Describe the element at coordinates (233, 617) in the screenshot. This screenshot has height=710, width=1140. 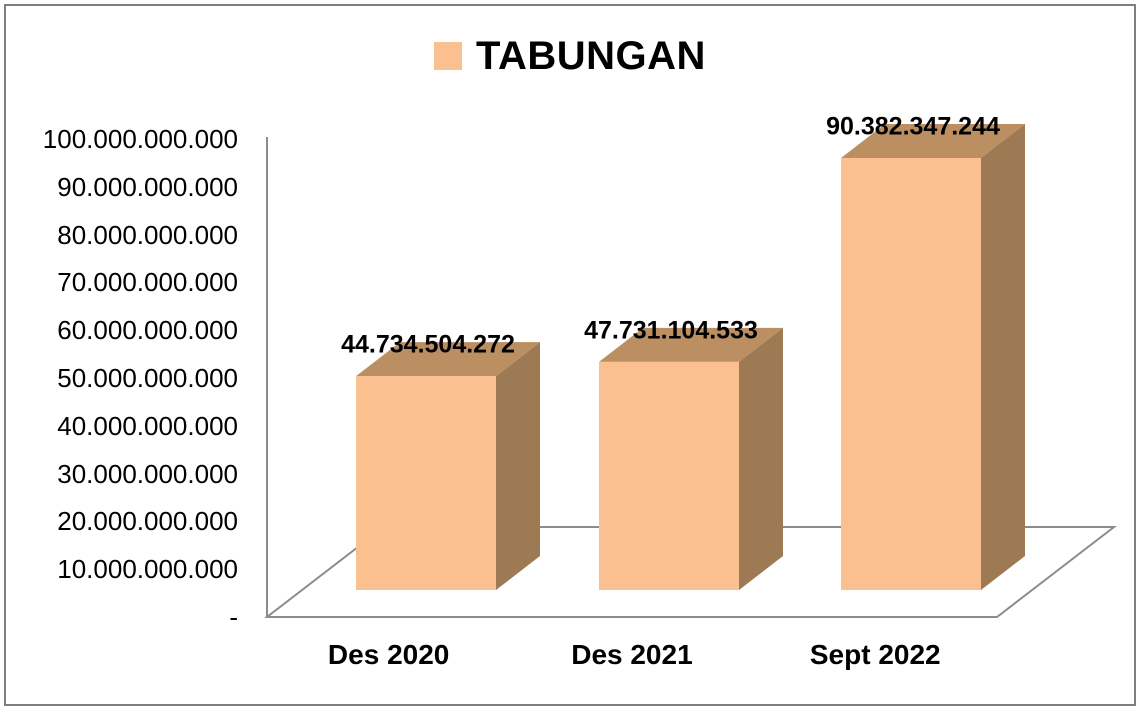
I see `y-tick-label: -` at that location.